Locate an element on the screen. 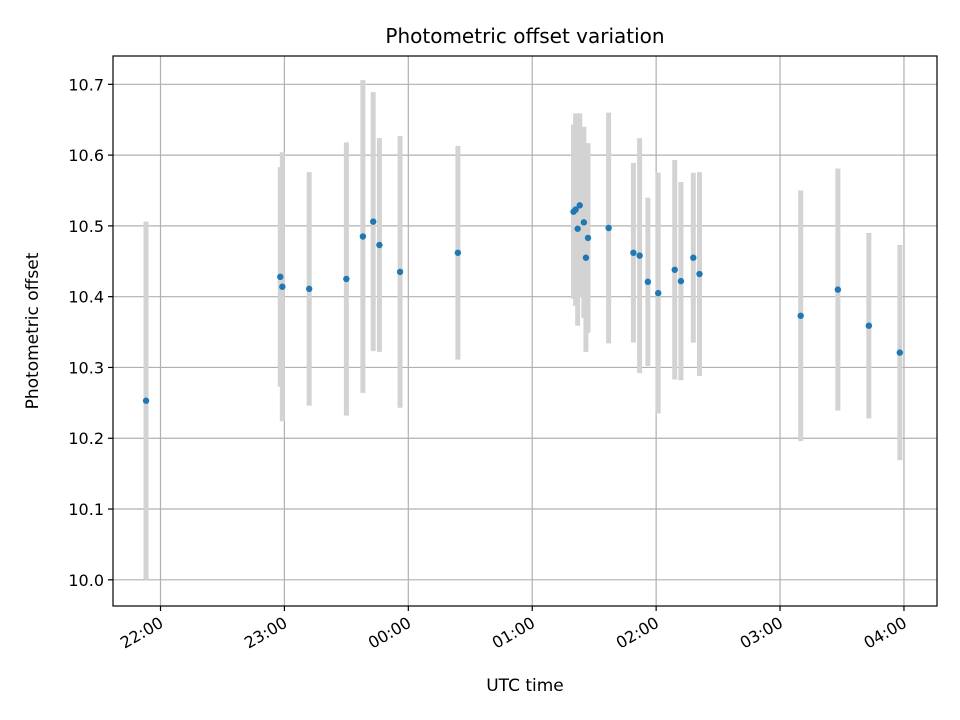  y-tick-label: 10.0 is located at coordinates (86, 580).